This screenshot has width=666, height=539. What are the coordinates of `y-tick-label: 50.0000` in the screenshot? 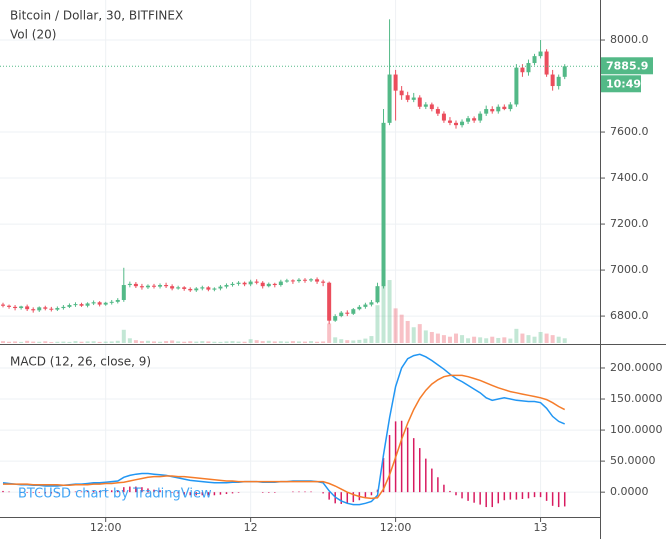 It's located at (633, 460).